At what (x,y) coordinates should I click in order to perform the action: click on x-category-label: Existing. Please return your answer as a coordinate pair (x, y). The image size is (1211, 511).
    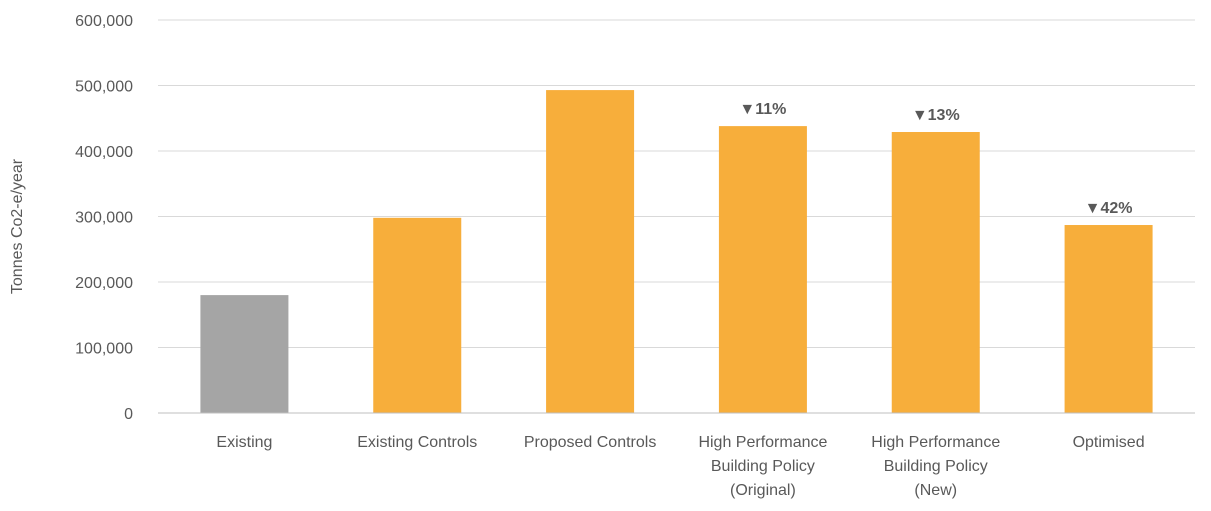
    Looking at the image, I should click on (244, 442).